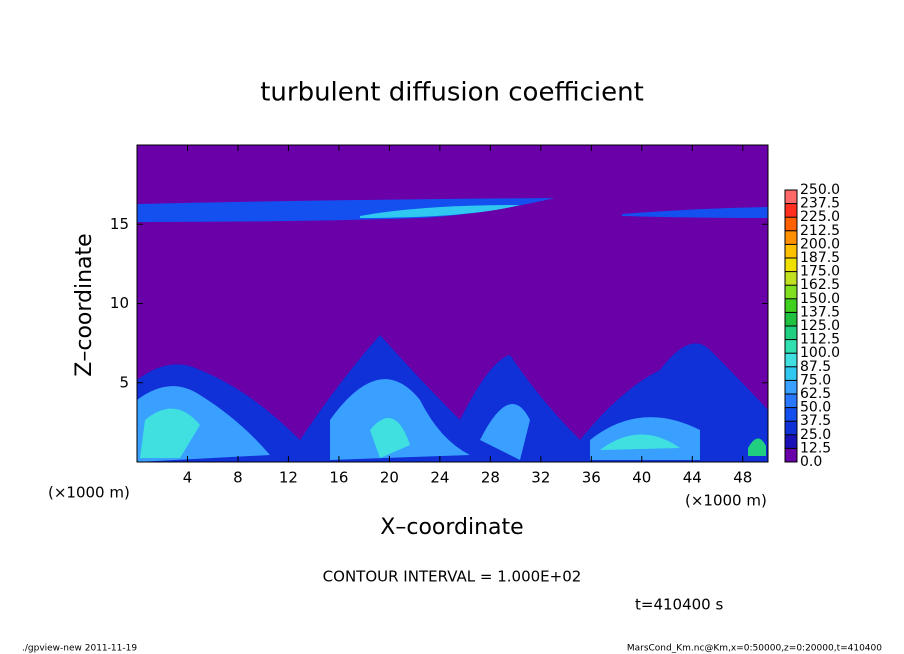 This screenshot has width=904, height=654. Describe the element at coordinates (820, 326) in the screenshot. I see `colorbar-label: 125.0` at that location.